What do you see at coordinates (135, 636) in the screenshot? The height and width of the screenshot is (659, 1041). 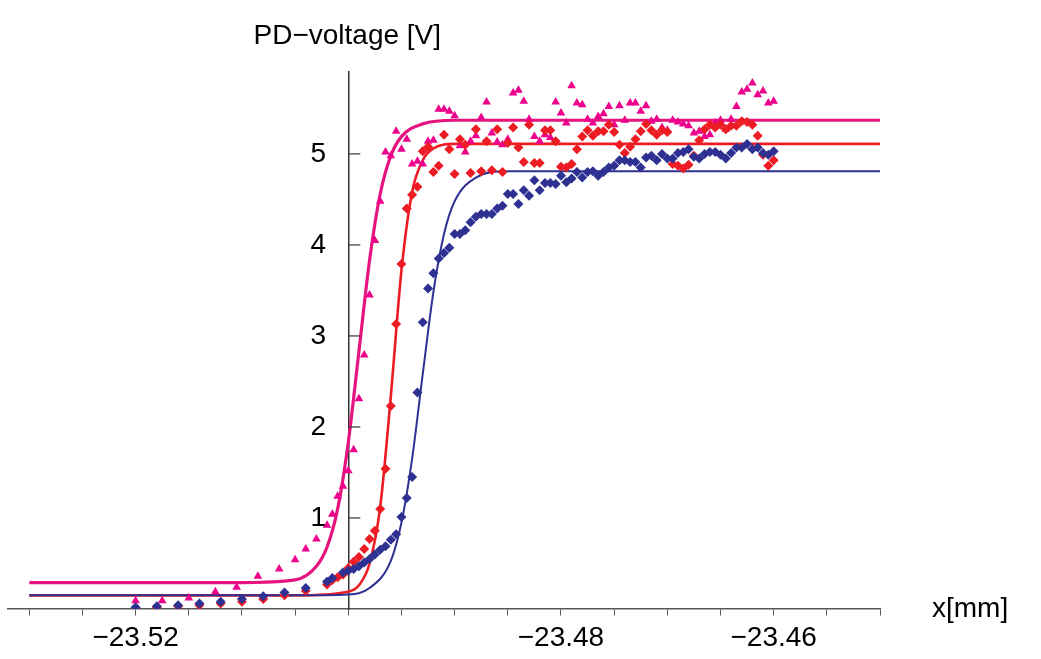 I see `x-tick-label: −23.52` at bounding box center [135, 636].